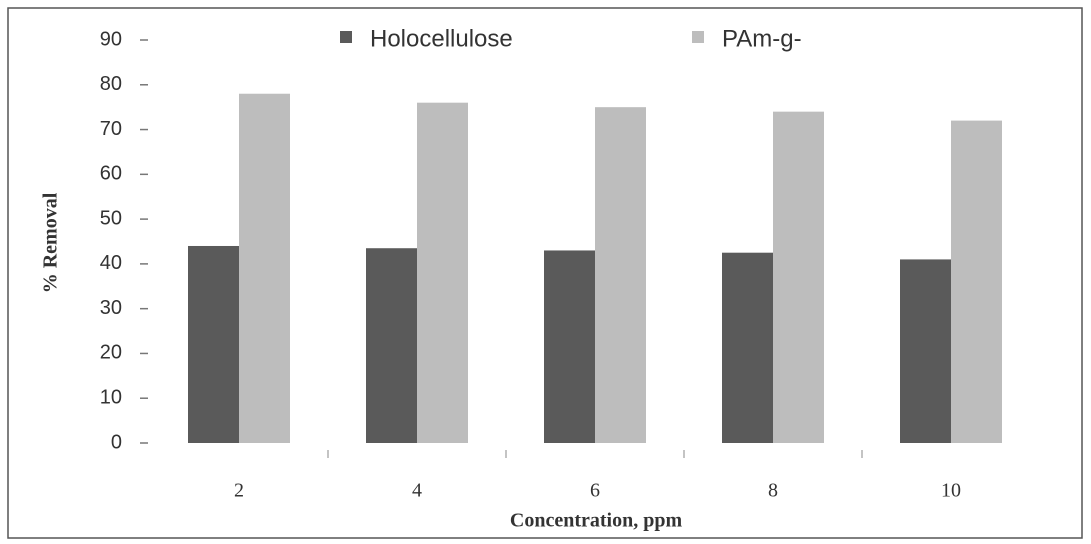 This screenshot has width=1091, height=544. Describe the element at coordinates (111, 129) in the screenshot. I see `y-tick-label: 70` at that location.